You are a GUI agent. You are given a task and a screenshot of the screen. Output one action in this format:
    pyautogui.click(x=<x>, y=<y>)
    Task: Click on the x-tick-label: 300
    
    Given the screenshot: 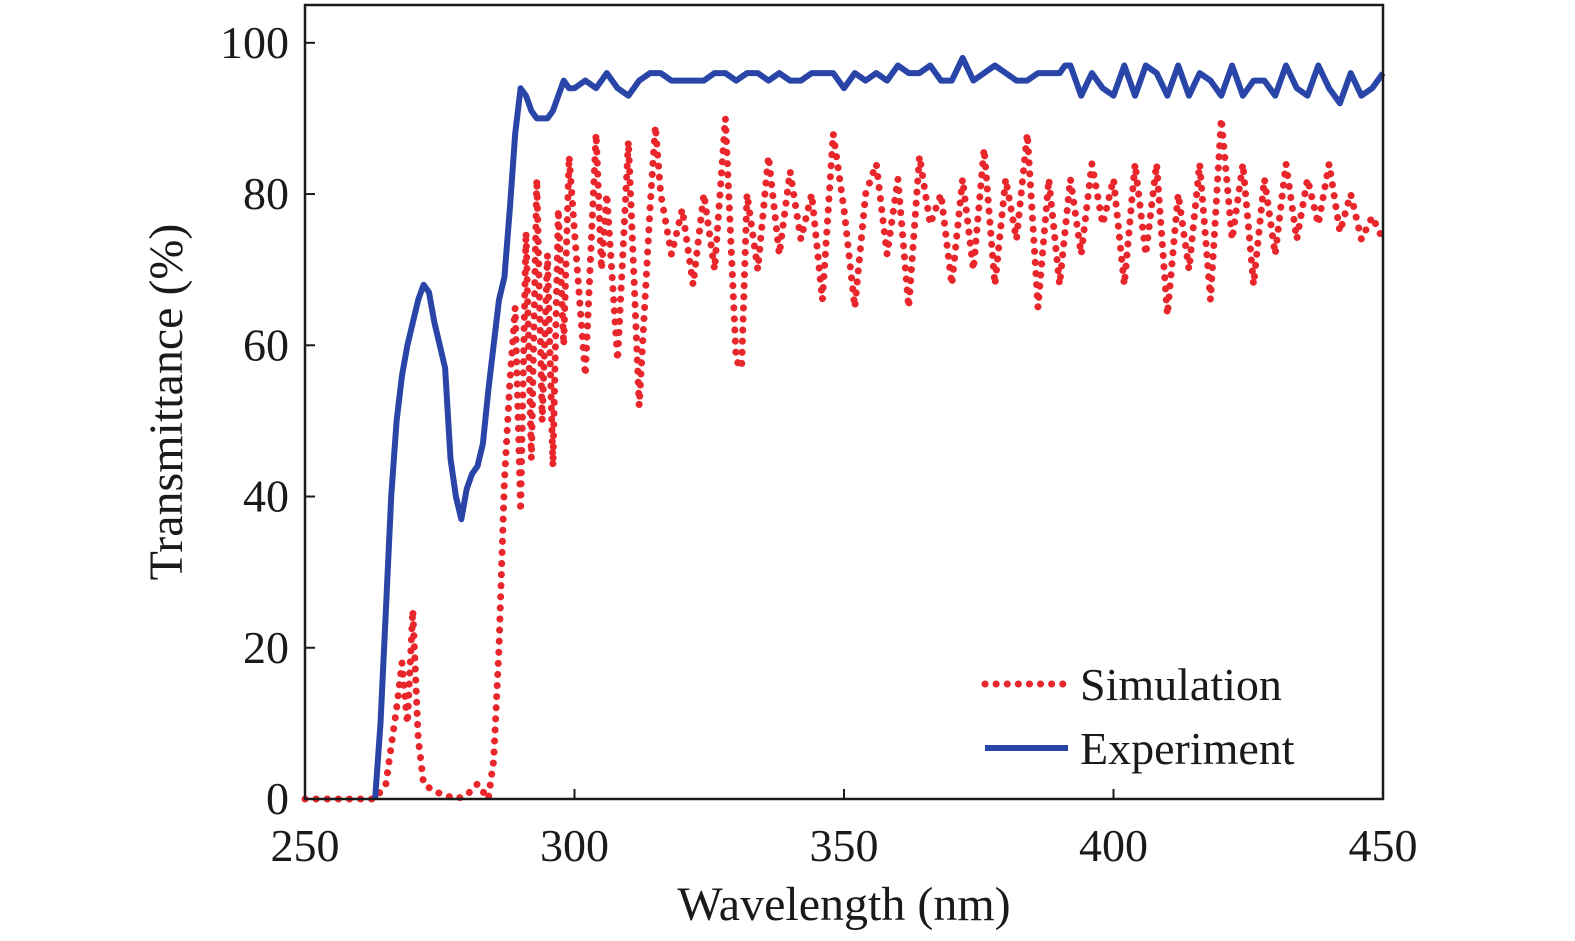 What is the action you would take?
    pyautogui.click(x=574, y=845)
    